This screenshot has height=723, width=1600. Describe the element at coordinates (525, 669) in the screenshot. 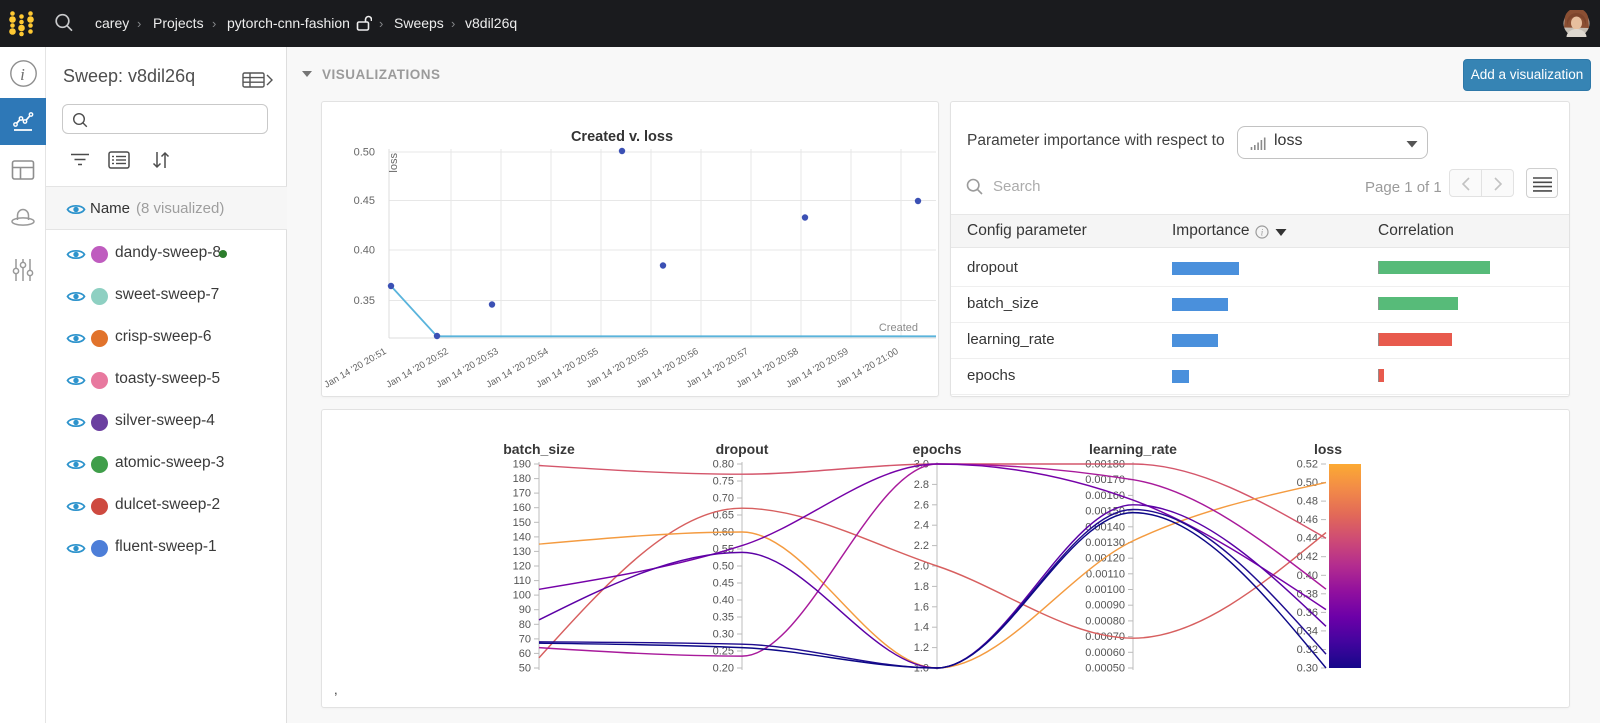

I see `svg-text: 50` at that location.